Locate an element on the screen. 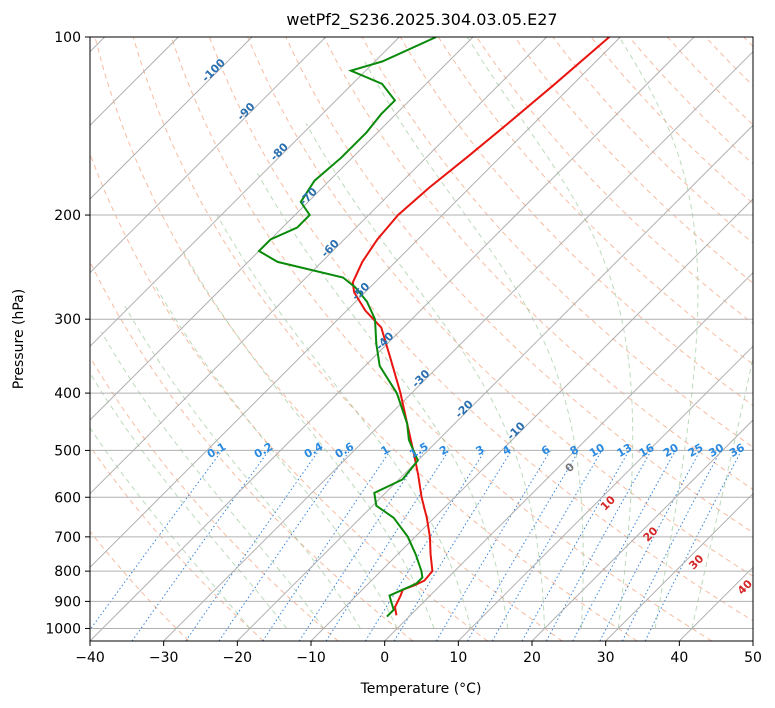 Image resolution: width=775 pixels, height=708 pixels. mixing-ratio-label: 0.2 is located at coordinates (263, 450).